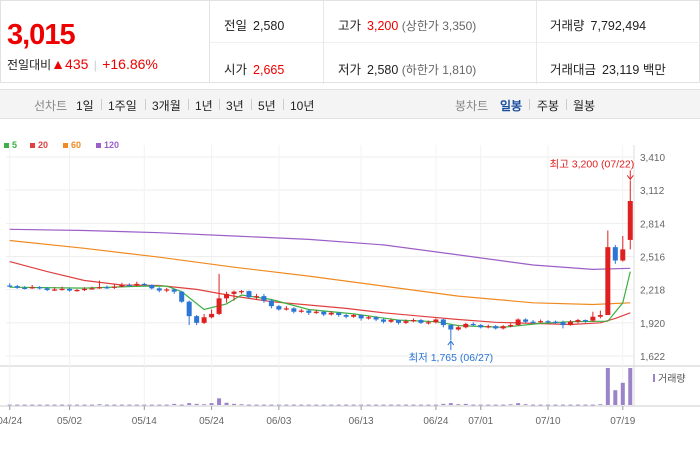 The width and height of the screenshot is (700, 450). I want to click on change-label: 전일대비, so click(29, 65).